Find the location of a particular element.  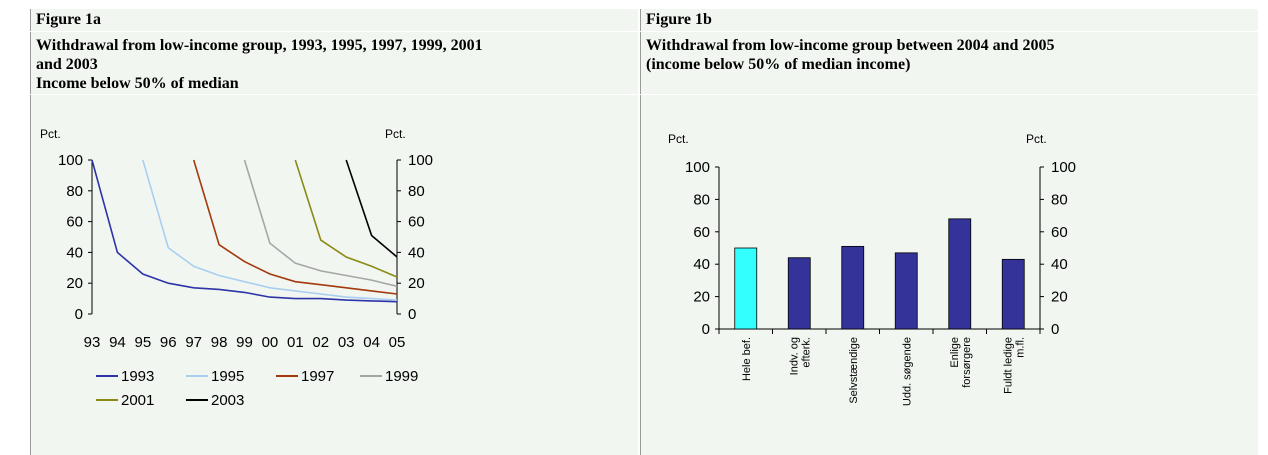

x-tick-label: 01 is located at coordinates (295, 342).